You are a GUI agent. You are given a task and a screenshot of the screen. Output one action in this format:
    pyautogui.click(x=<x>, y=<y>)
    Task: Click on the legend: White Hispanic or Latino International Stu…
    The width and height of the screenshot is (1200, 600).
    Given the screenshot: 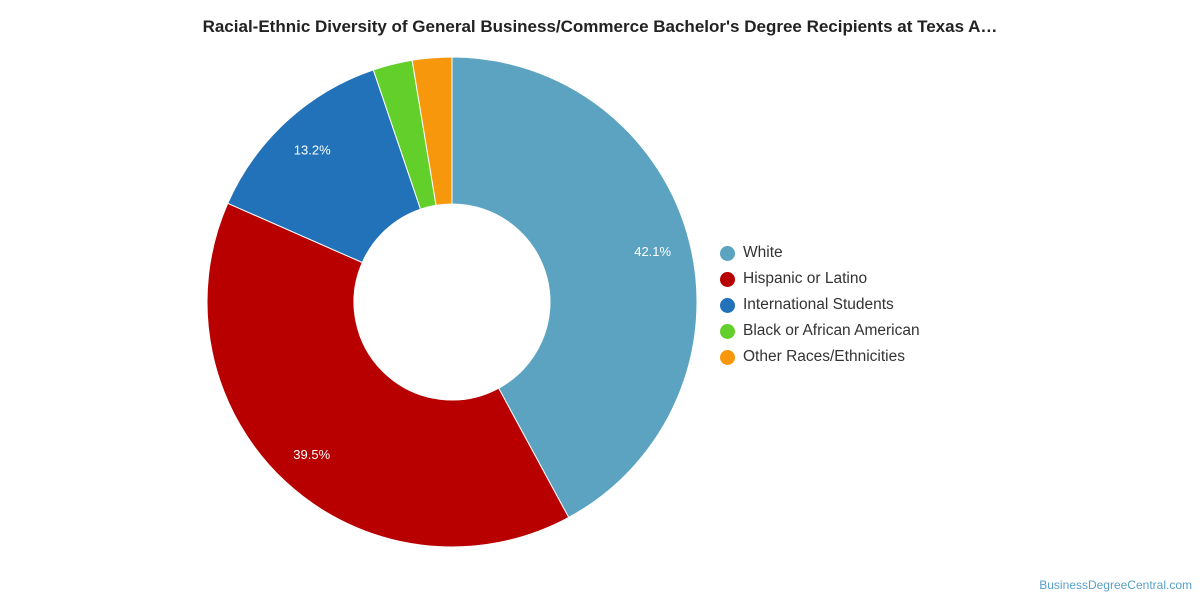 What is the action you would take?
    pyautogui.click(x=820, y=305)
    